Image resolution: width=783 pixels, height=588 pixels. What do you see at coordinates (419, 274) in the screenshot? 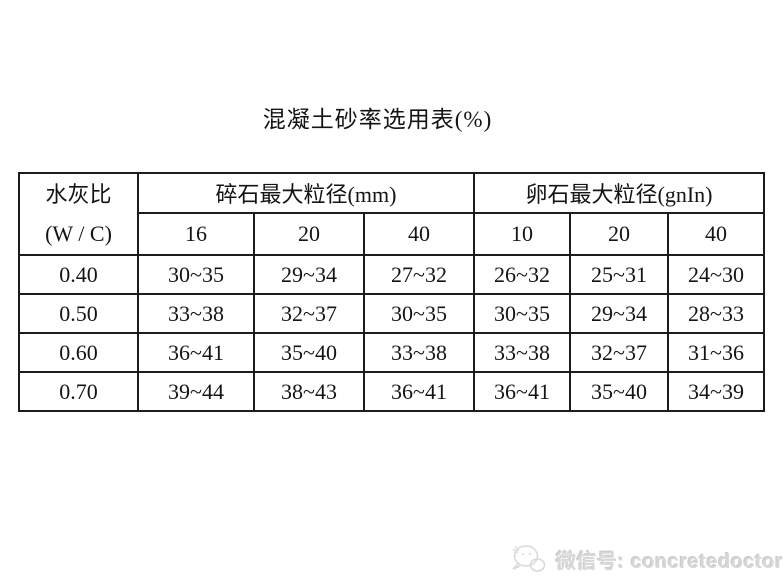
I see `sand-ratio-cell: 27~32` at bounding box center [419, 274].